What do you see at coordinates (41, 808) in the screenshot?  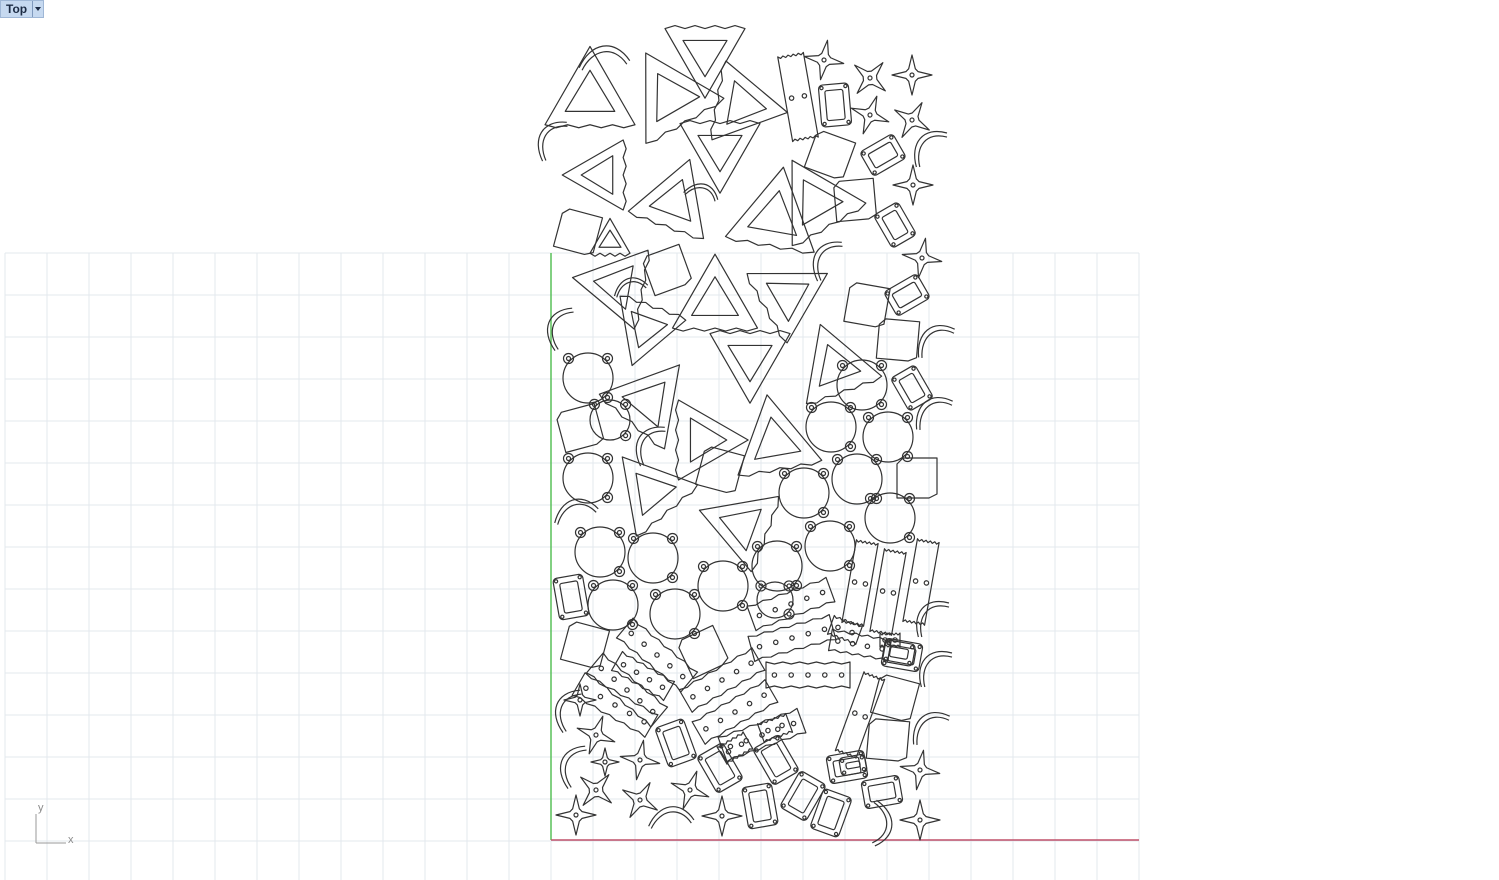 I see `axis-y-label: y` at bounding box center [41, 808].